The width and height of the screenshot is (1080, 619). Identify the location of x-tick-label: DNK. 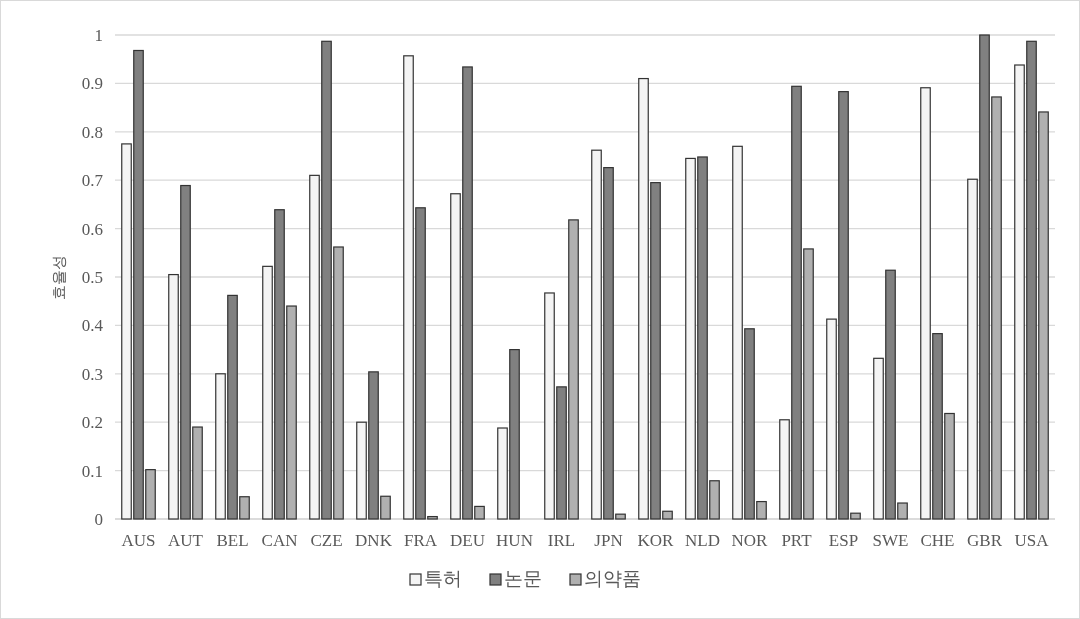
(374, 540).